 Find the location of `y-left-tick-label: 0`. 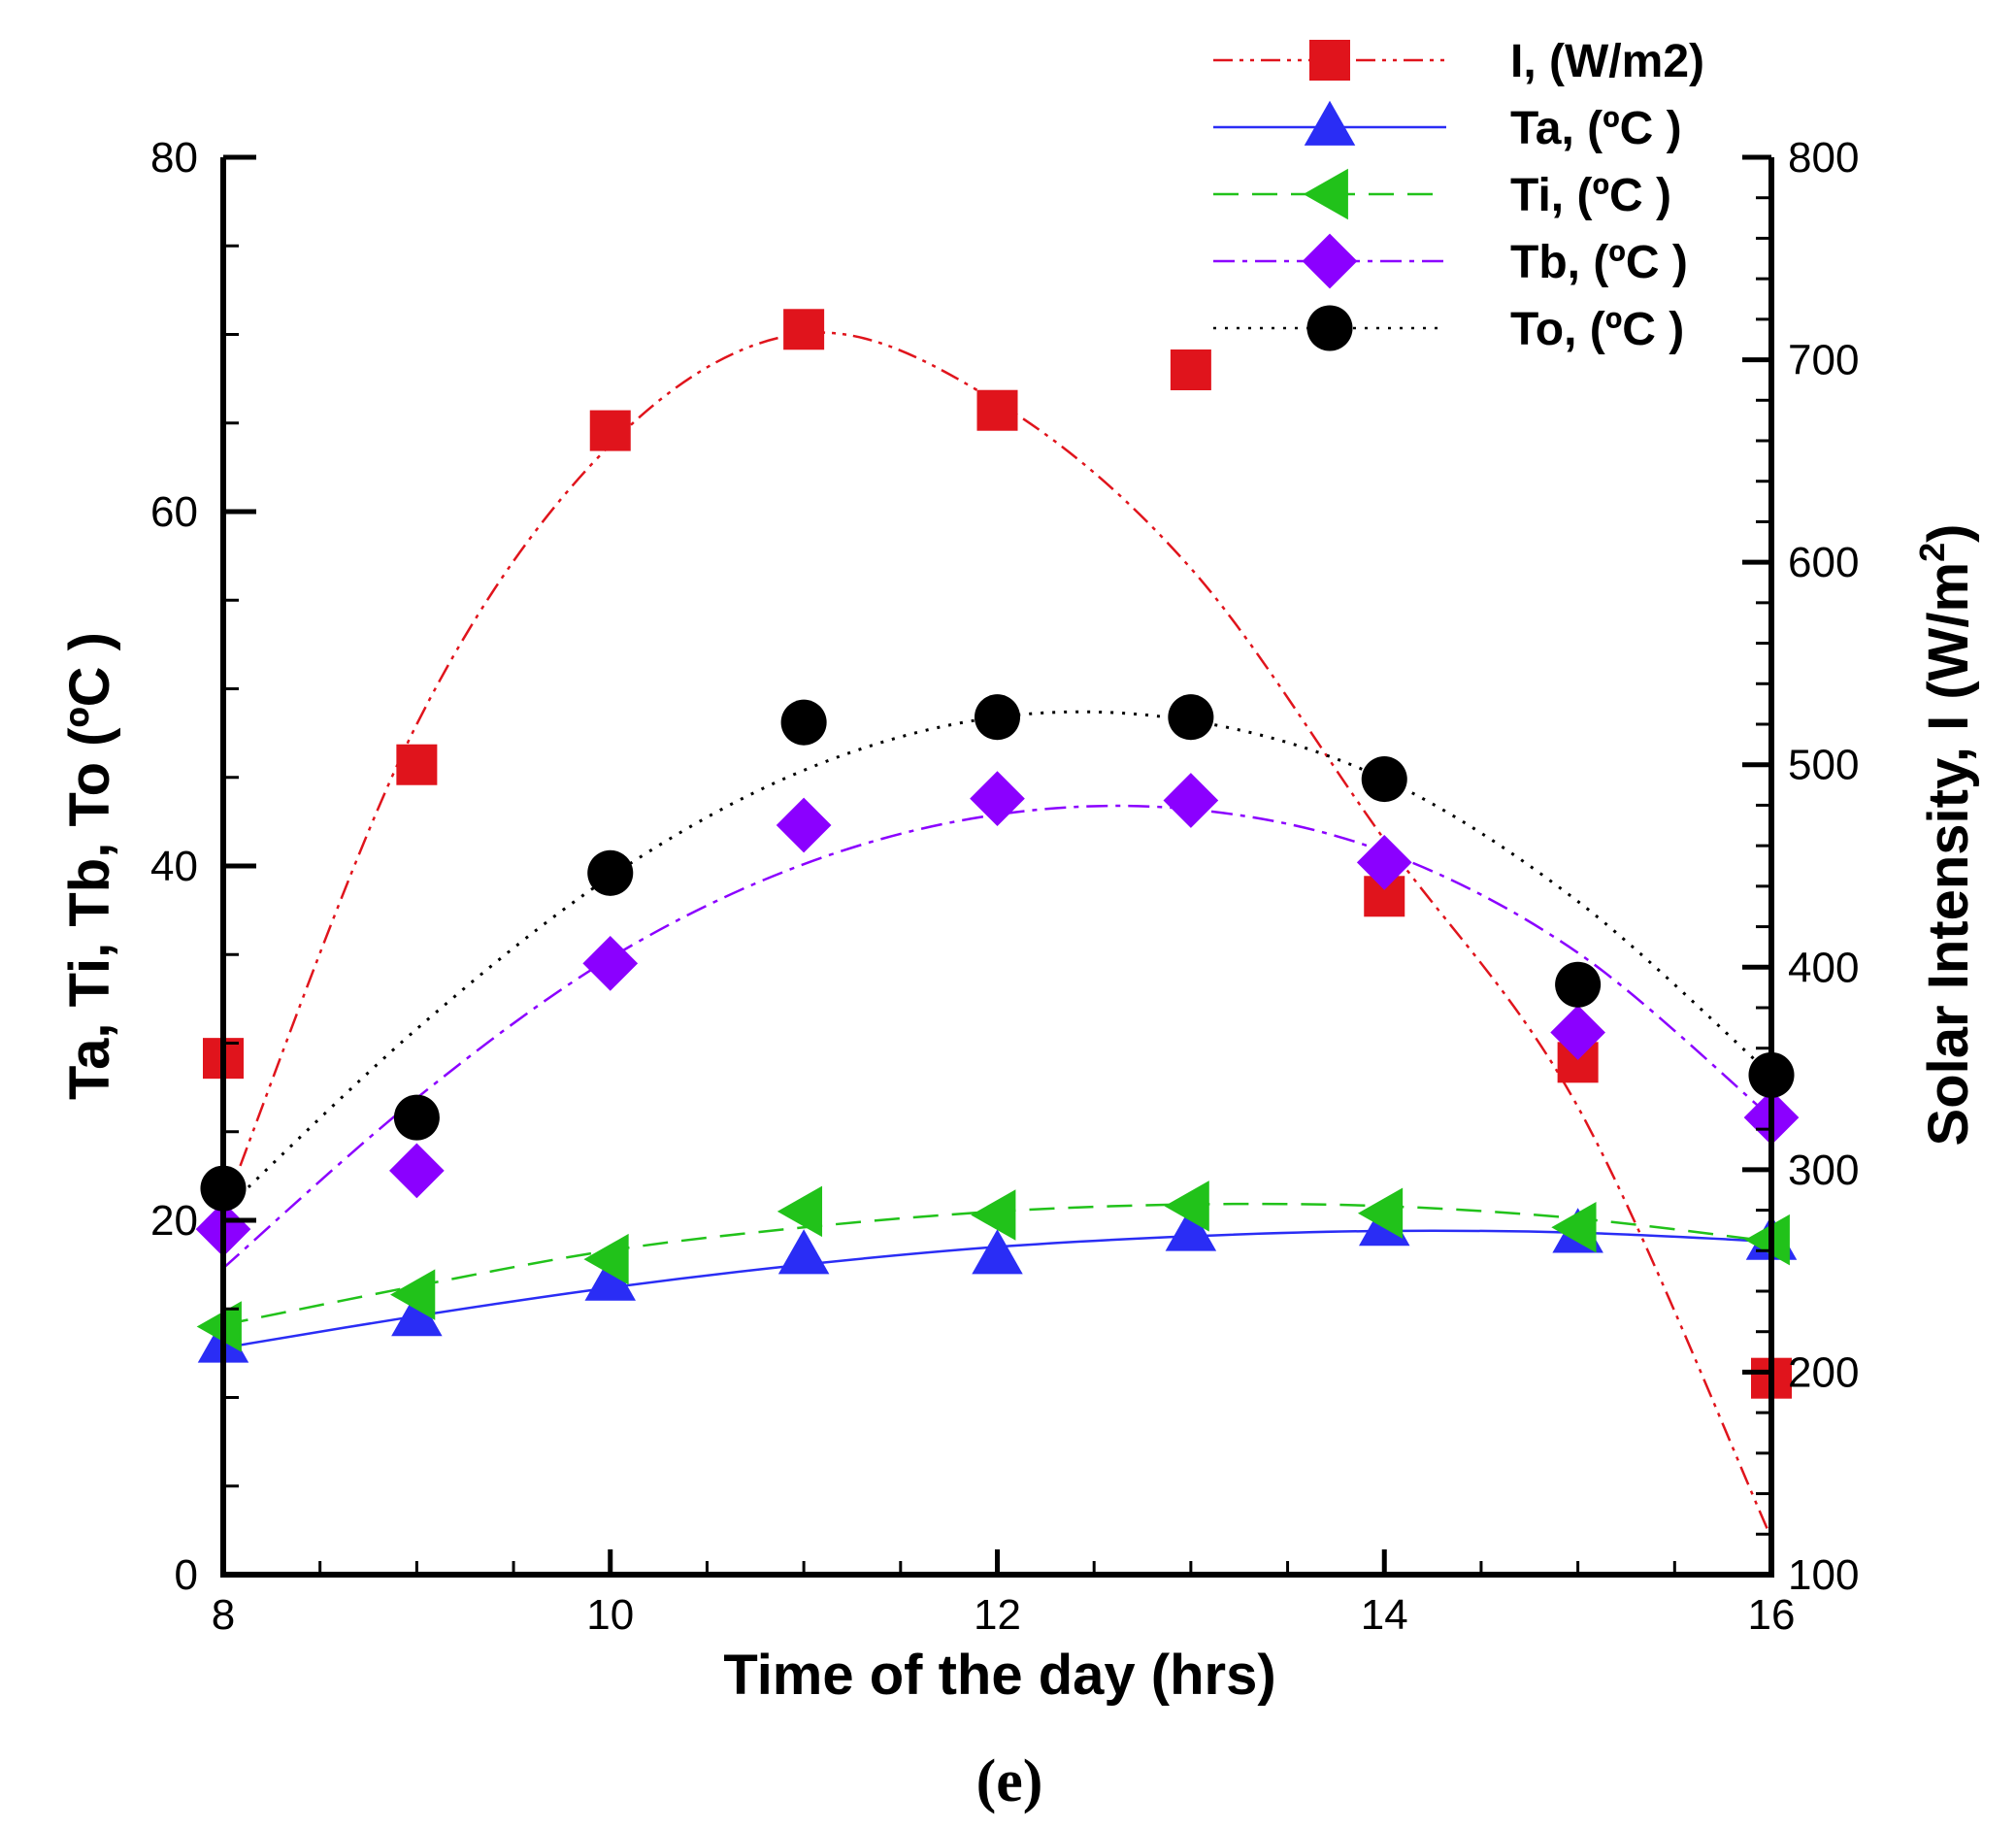

y-left-tick-label: 0 is located at coordinates (186, 1575).